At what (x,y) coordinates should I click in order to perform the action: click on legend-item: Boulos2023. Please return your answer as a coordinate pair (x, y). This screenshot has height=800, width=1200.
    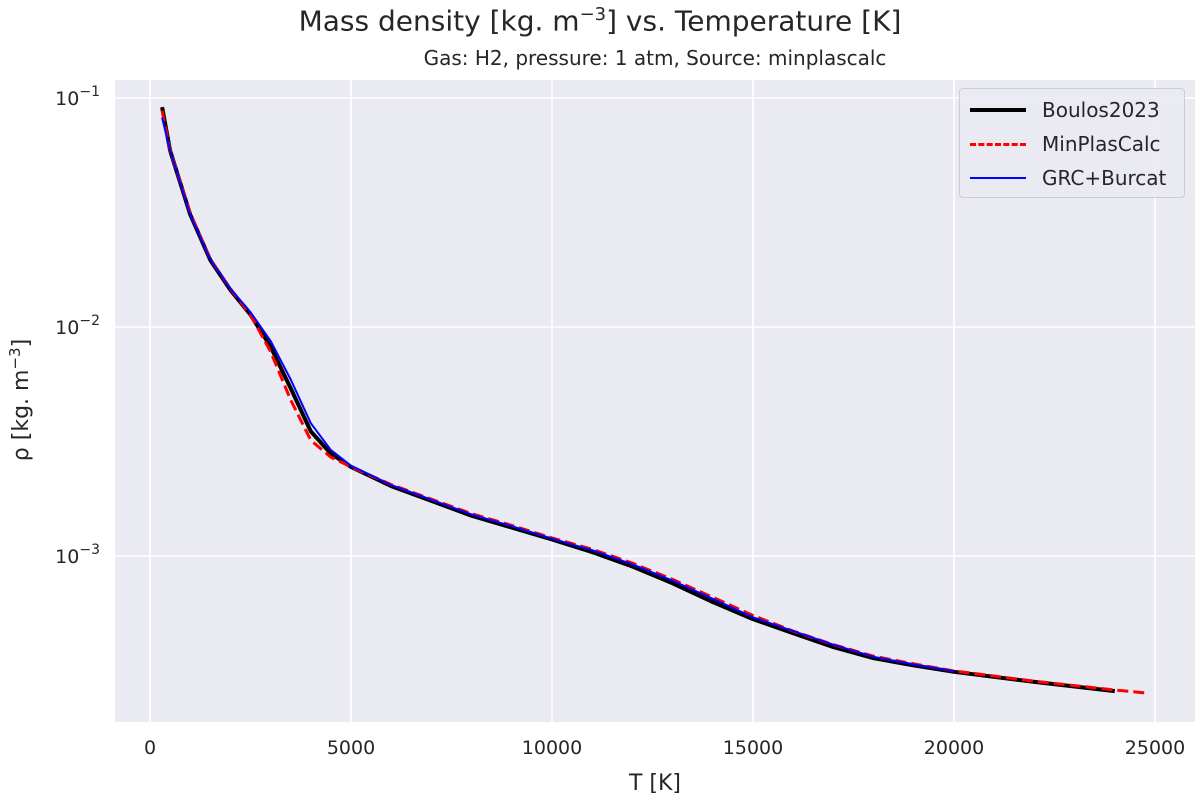
    Looking at the image, I should click on (1060, 110).